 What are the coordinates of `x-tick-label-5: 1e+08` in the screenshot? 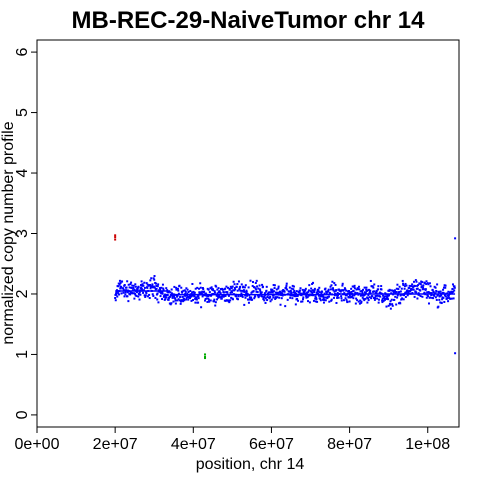 It's located at (427, 444).